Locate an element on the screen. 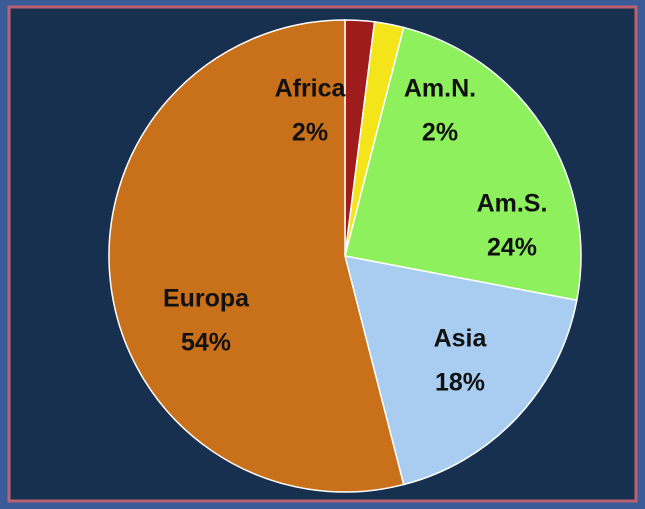 This screenshot has width=645, height=509. slice-value-label: 54% is located at coordinates (206, 343).